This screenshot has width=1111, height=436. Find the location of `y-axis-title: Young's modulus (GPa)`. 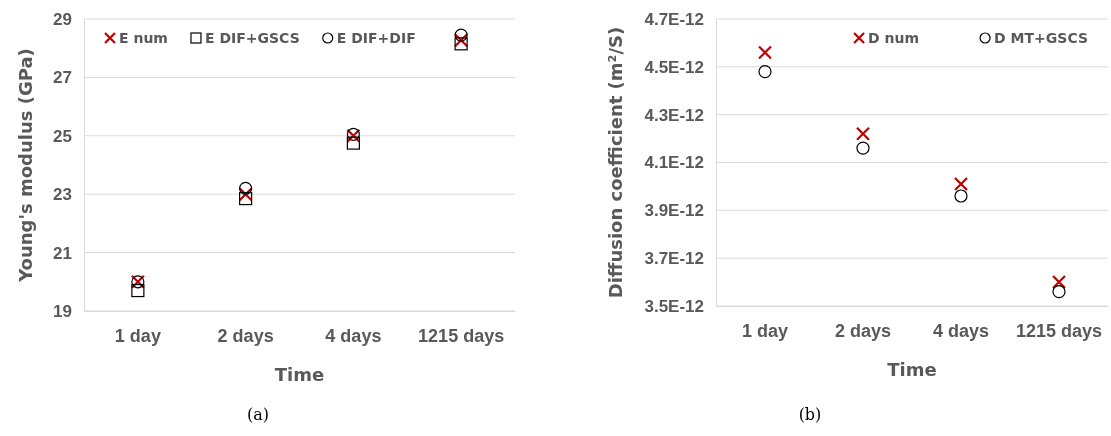

y-axis-title: Young's modulus (GPa) is located at coordinates (25, 165).